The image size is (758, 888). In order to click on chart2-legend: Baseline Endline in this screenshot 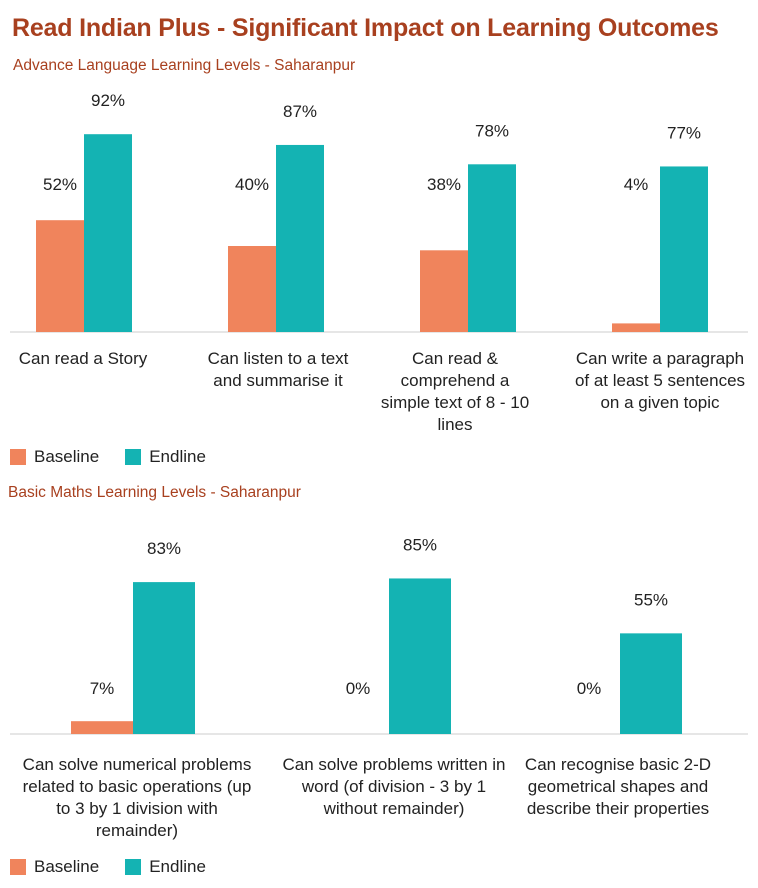, I will do `click(121, 867)`.